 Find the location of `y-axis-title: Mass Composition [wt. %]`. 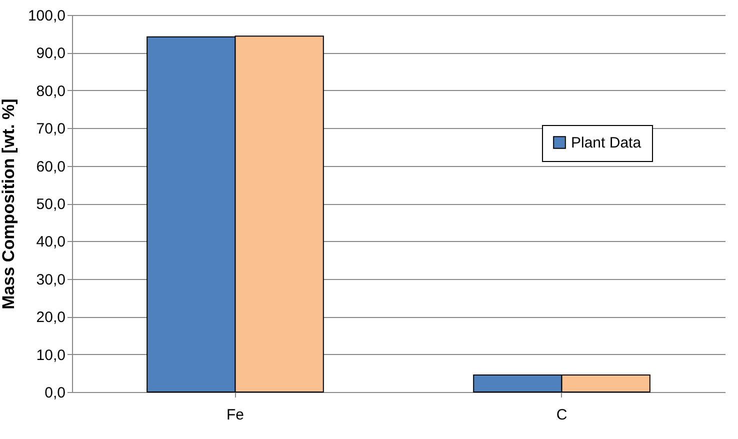

y-axis-title: Mass Composition [wt. %] is located at coordinates (9, 204).